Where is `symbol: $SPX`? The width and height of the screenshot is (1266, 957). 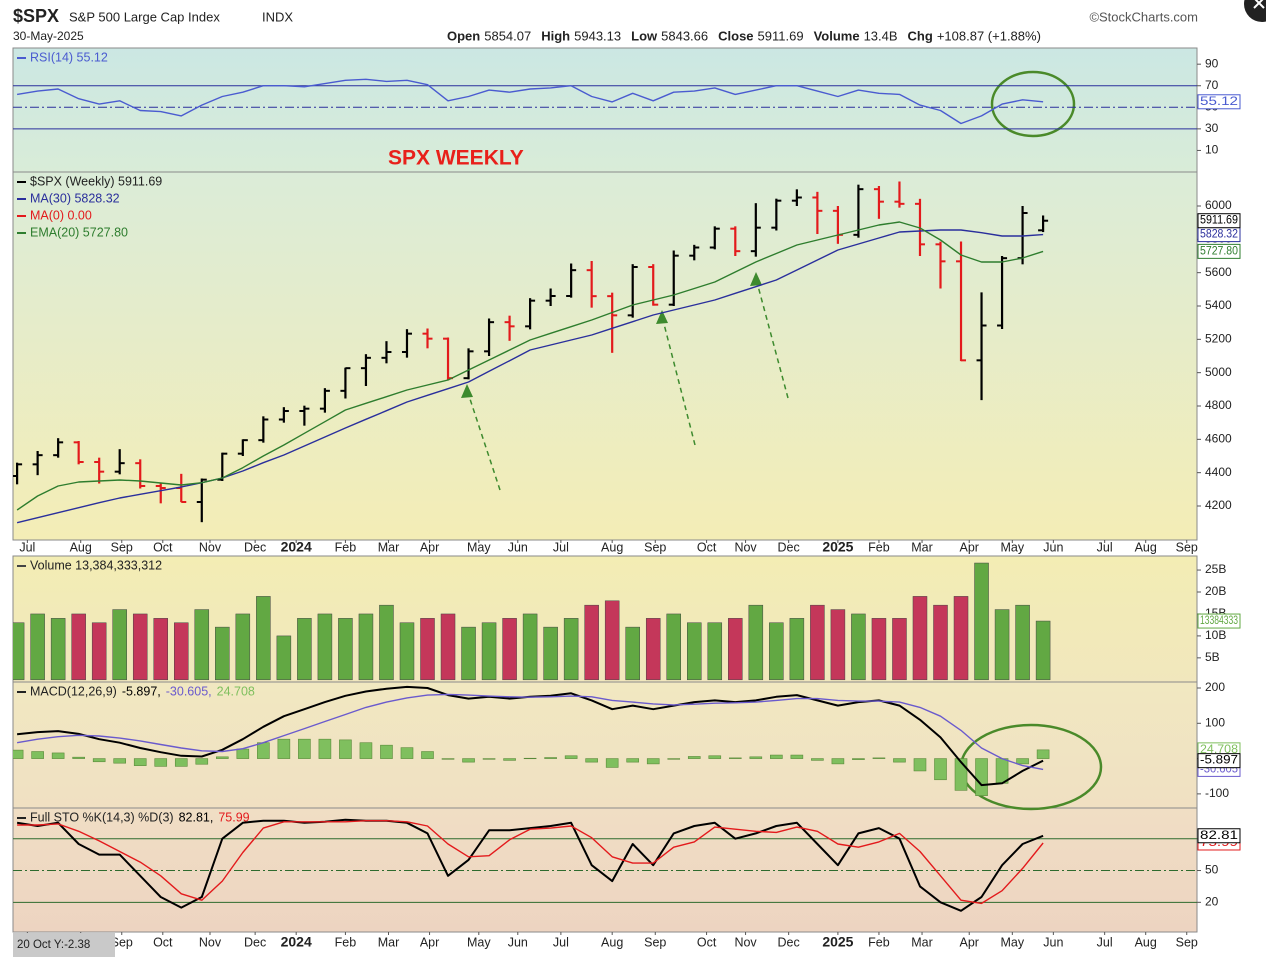
symbol: $SPX is located at coordinates (36, 16).